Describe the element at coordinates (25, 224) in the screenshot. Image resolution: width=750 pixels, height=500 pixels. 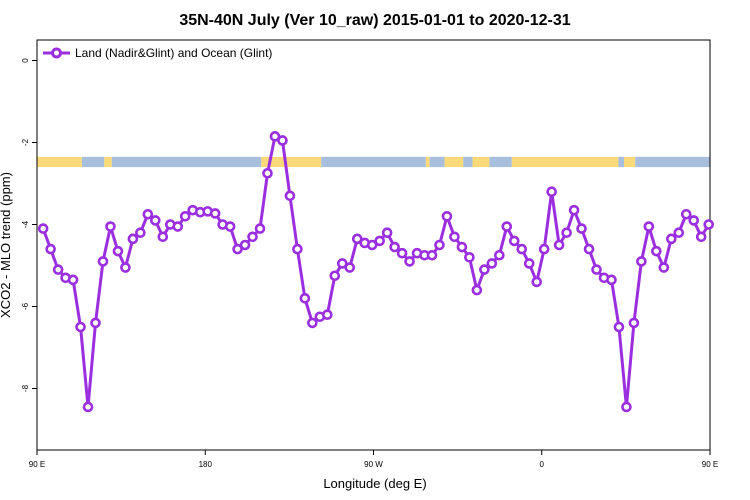
I see `y-tick-label: -4` at that location.